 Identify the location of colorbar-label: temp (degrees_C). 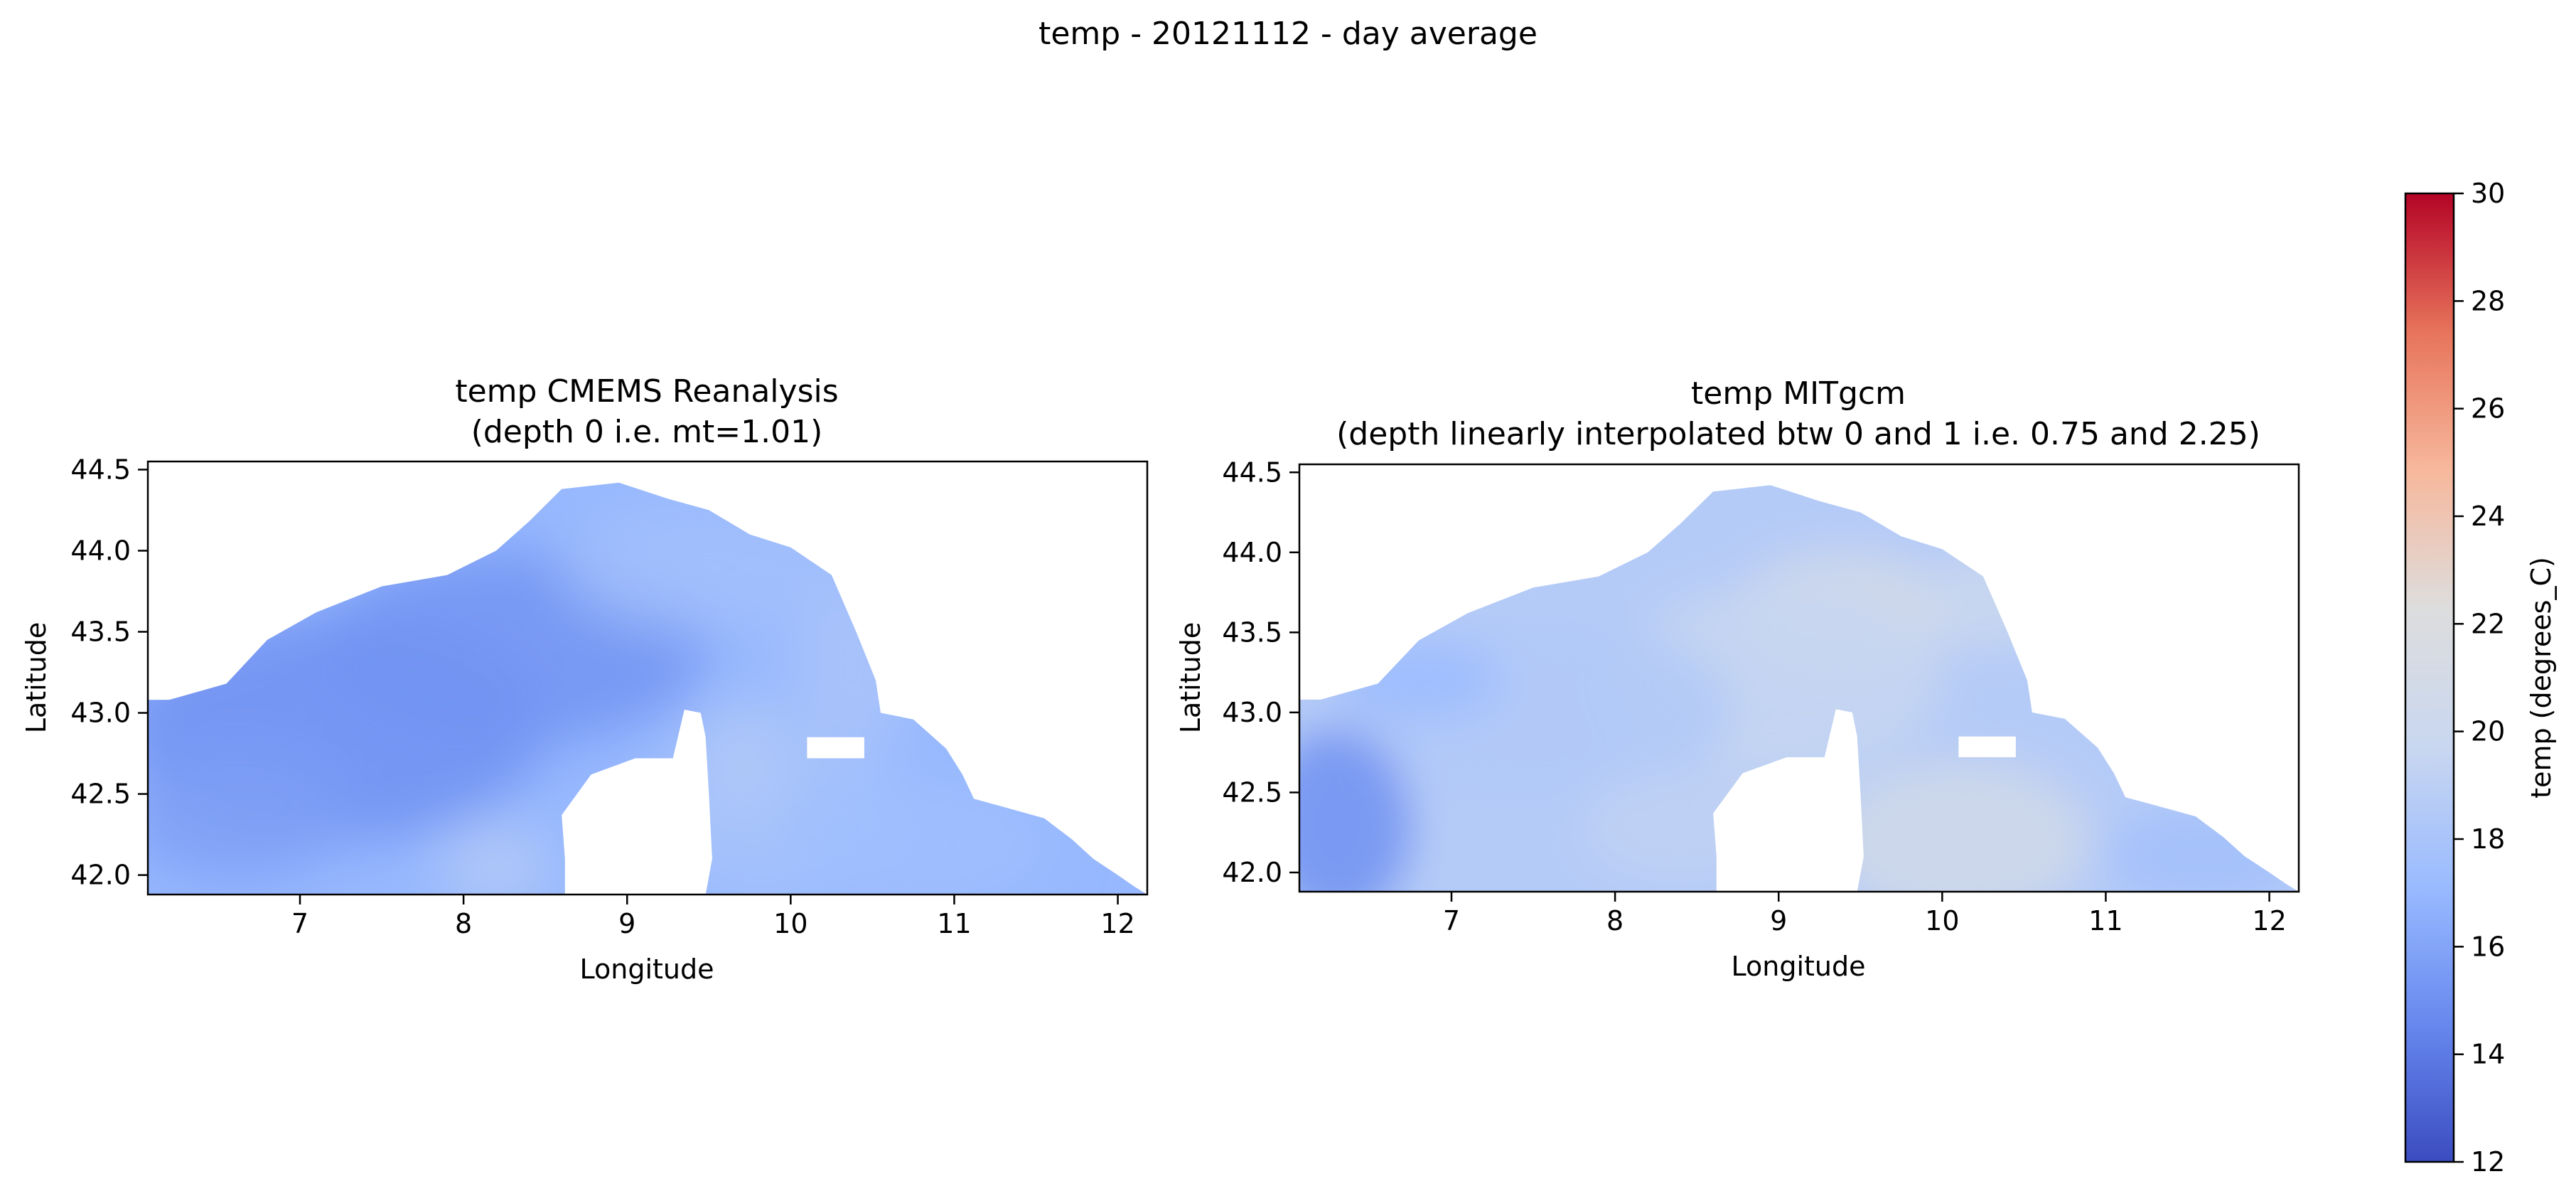
(2541, 678).